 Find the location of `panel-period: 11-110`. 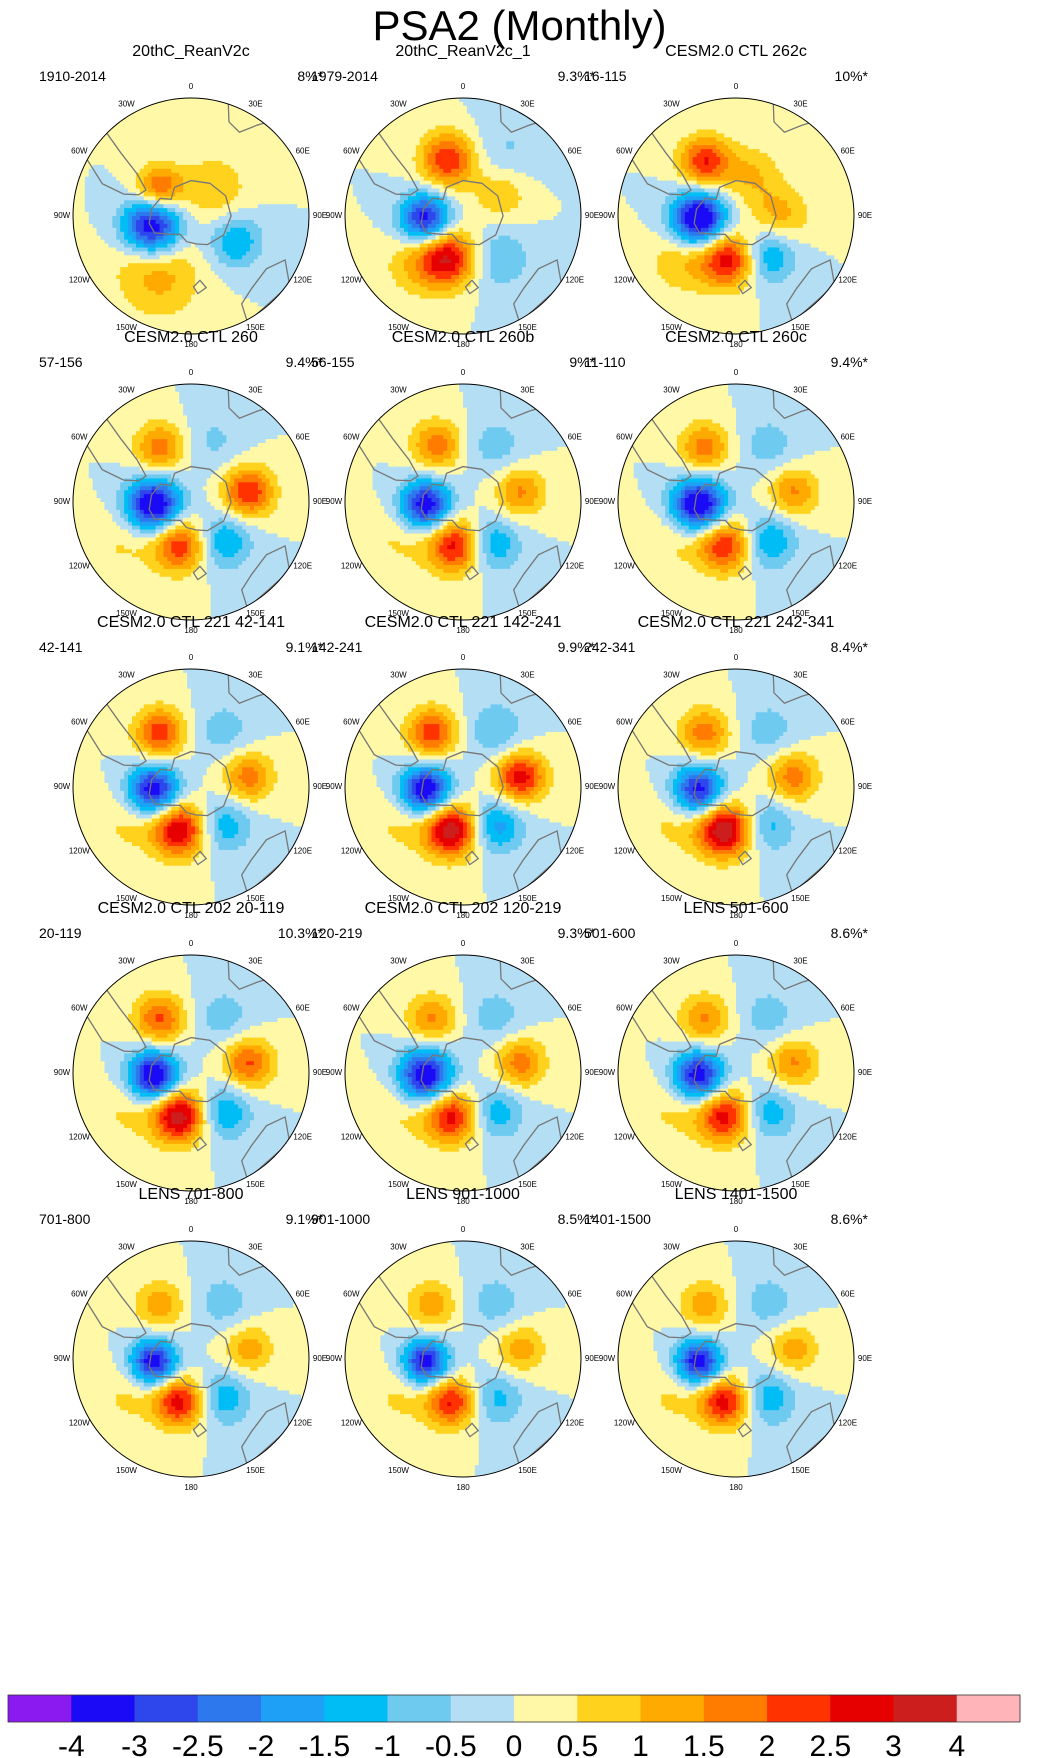

panel-period: 11-110 is located at coordinates (605, 362).